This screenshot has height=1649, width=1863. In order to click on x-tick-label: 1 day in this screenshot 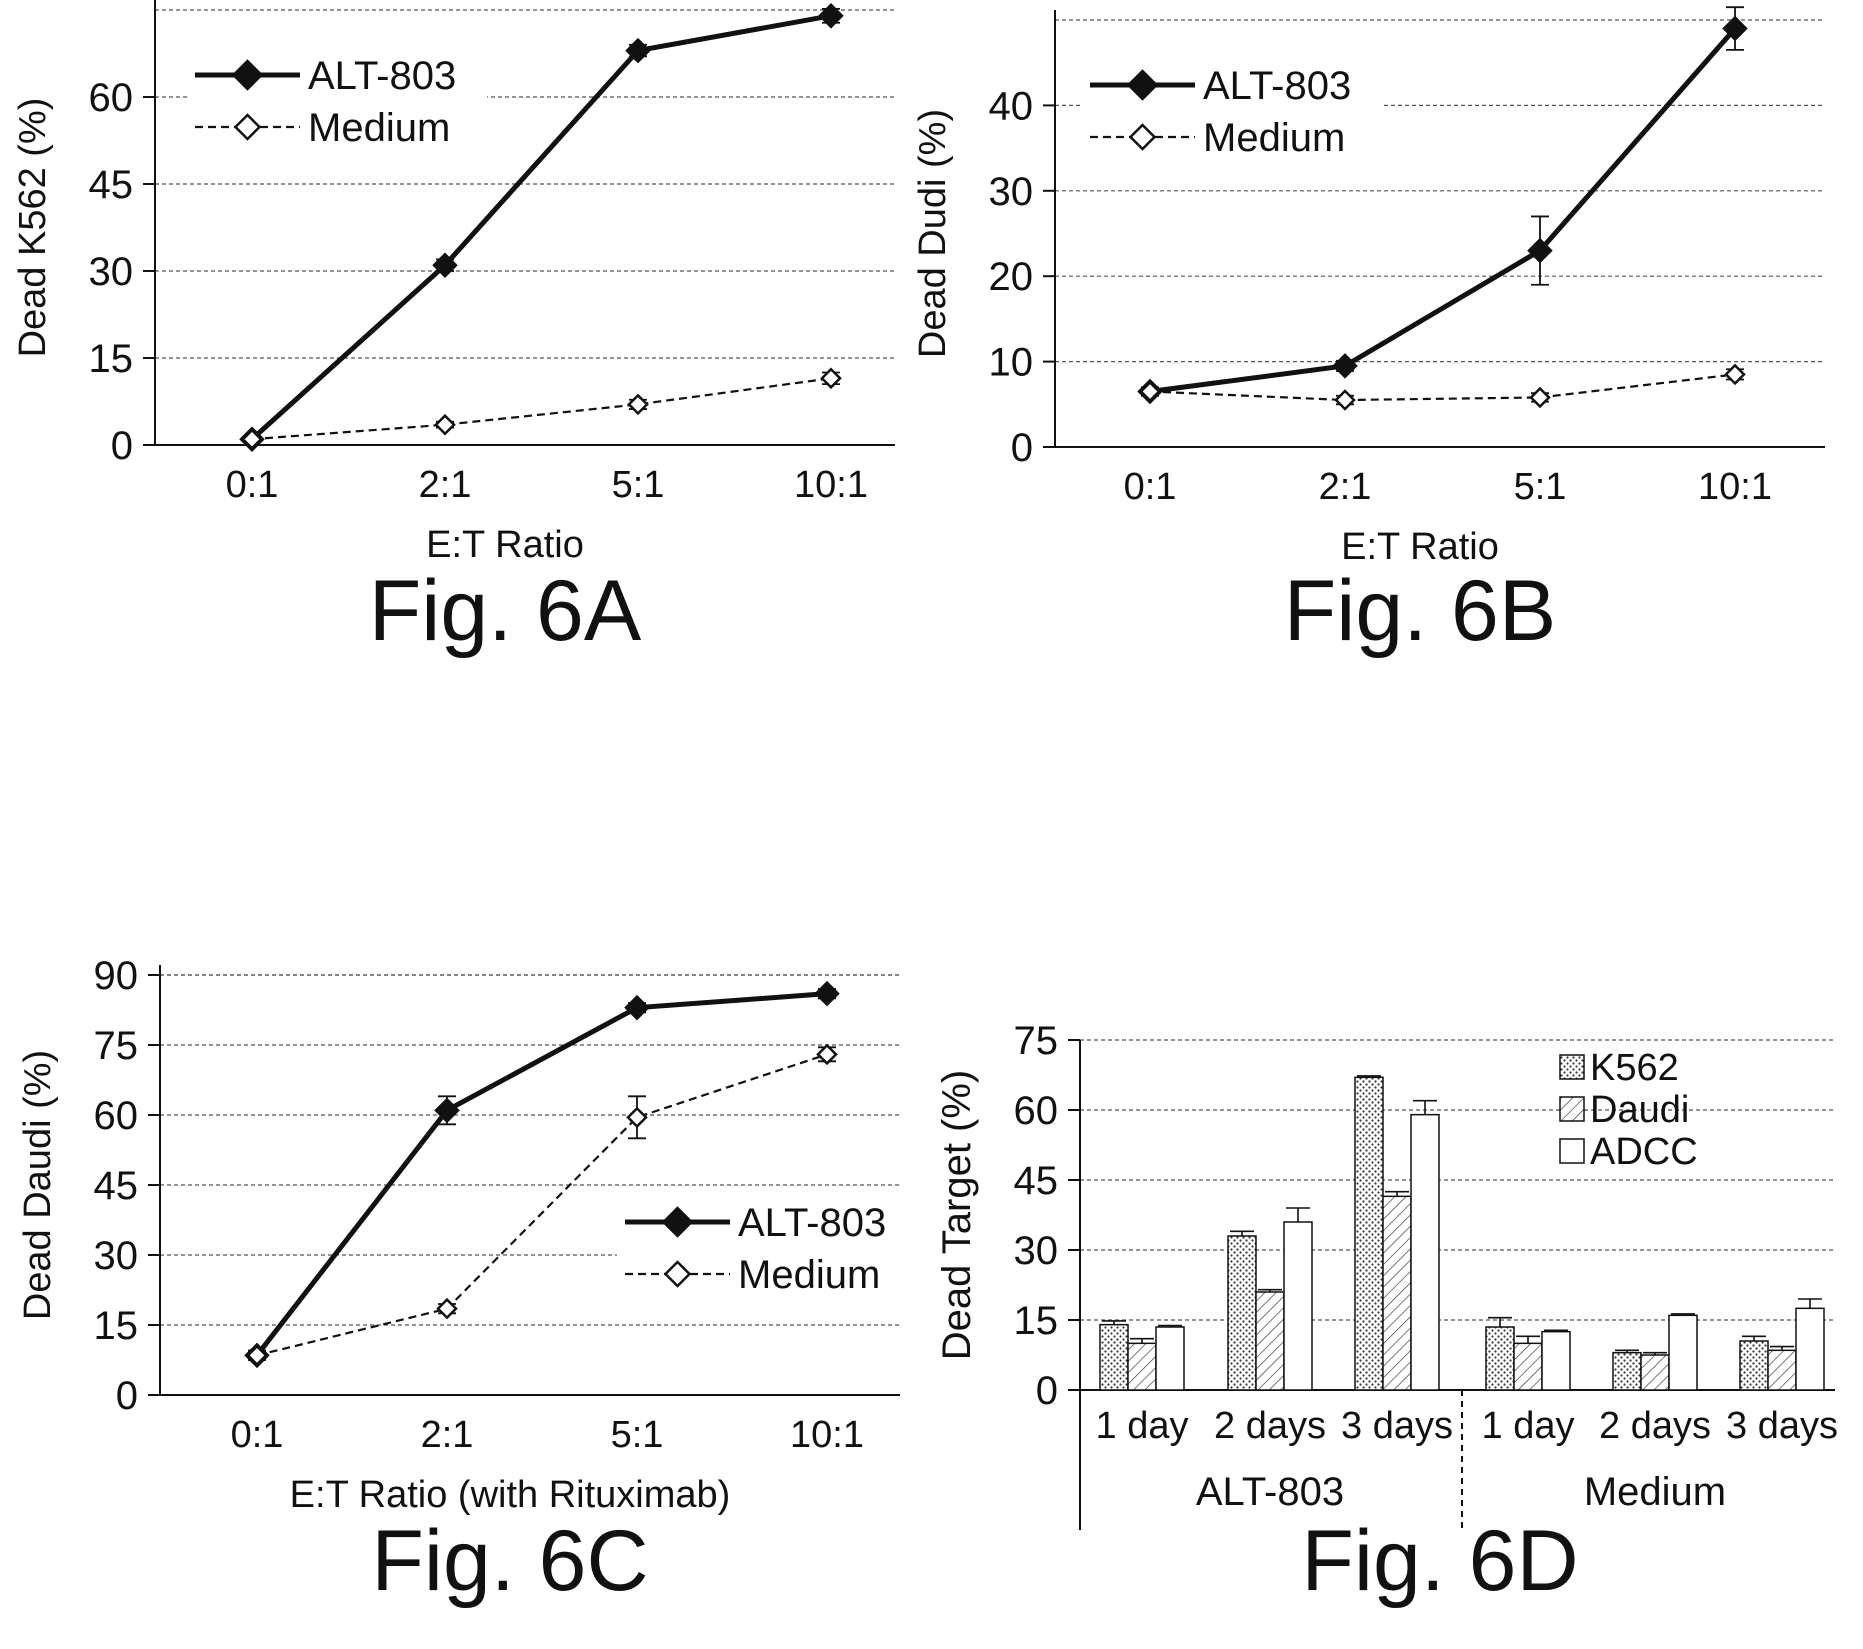, I will do `click(1142, 1426)`.